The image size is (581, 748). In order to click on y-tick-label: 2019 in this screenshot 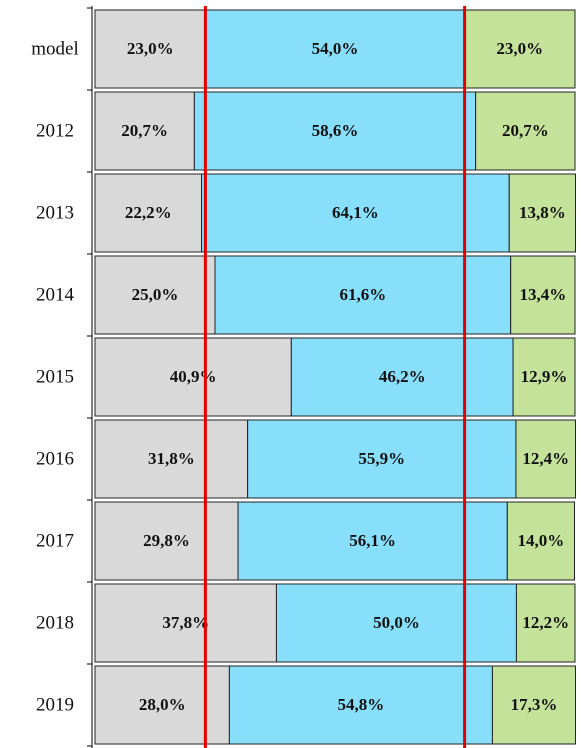, I will do `click(55, 704)`.